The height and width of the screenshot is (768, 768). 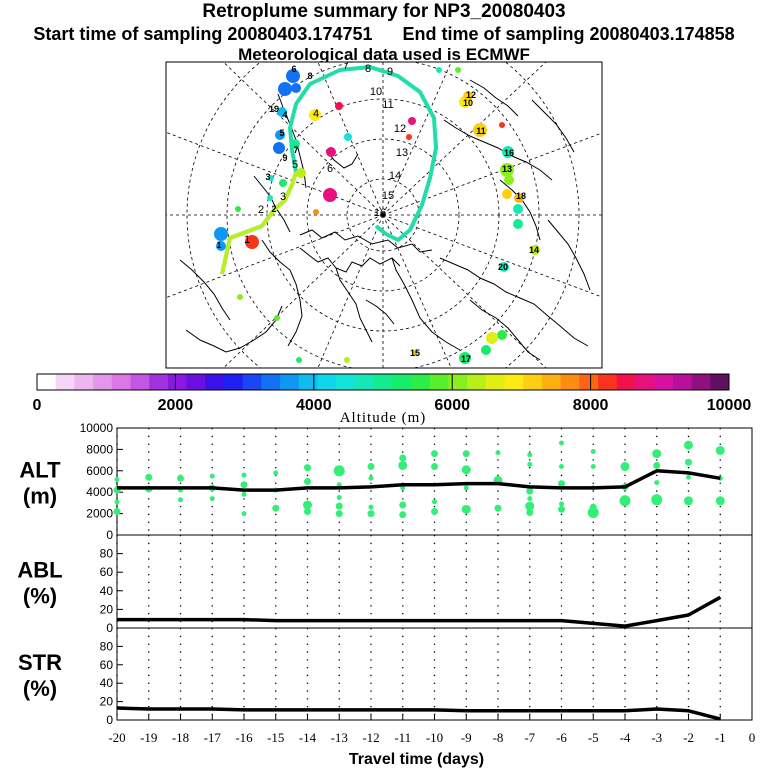 What do you see at coordinates (116, 737) in the screenshot?
I see `x-tick-label: -20` at bounding box center [116, 737].